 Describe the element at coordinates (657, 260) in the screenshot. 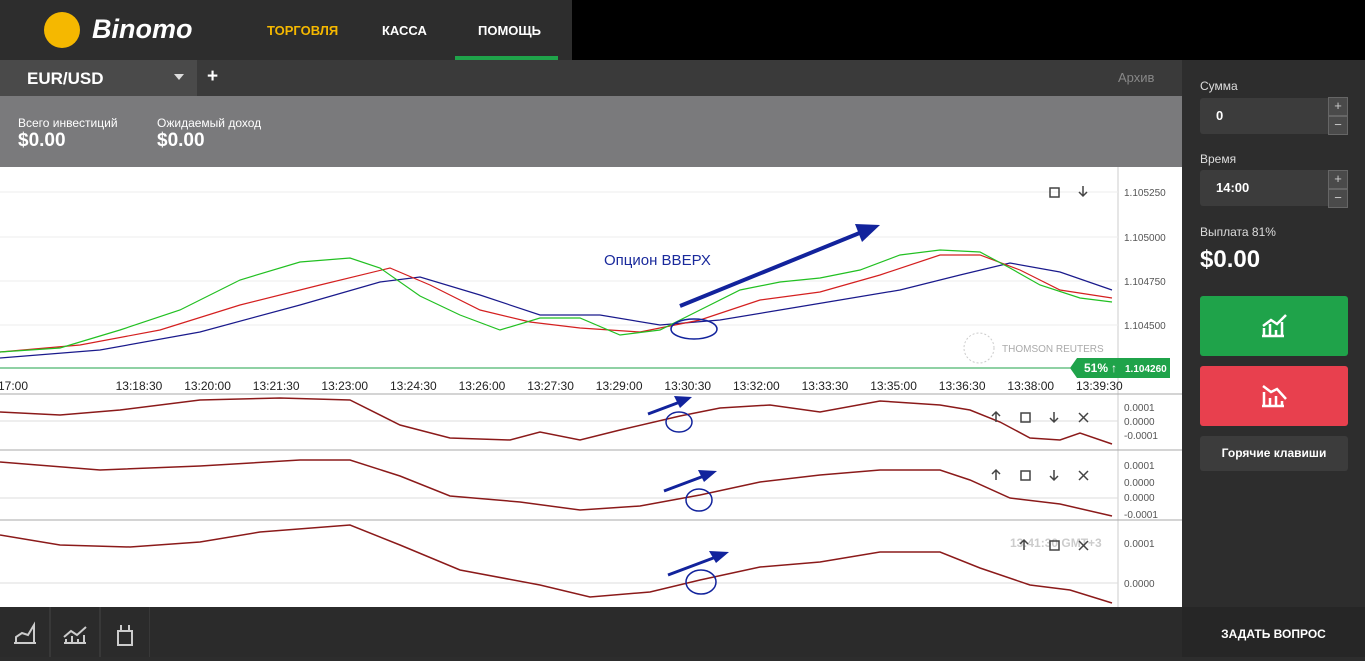

I see `annotation: Опцион ВВЕРХ` at that location.